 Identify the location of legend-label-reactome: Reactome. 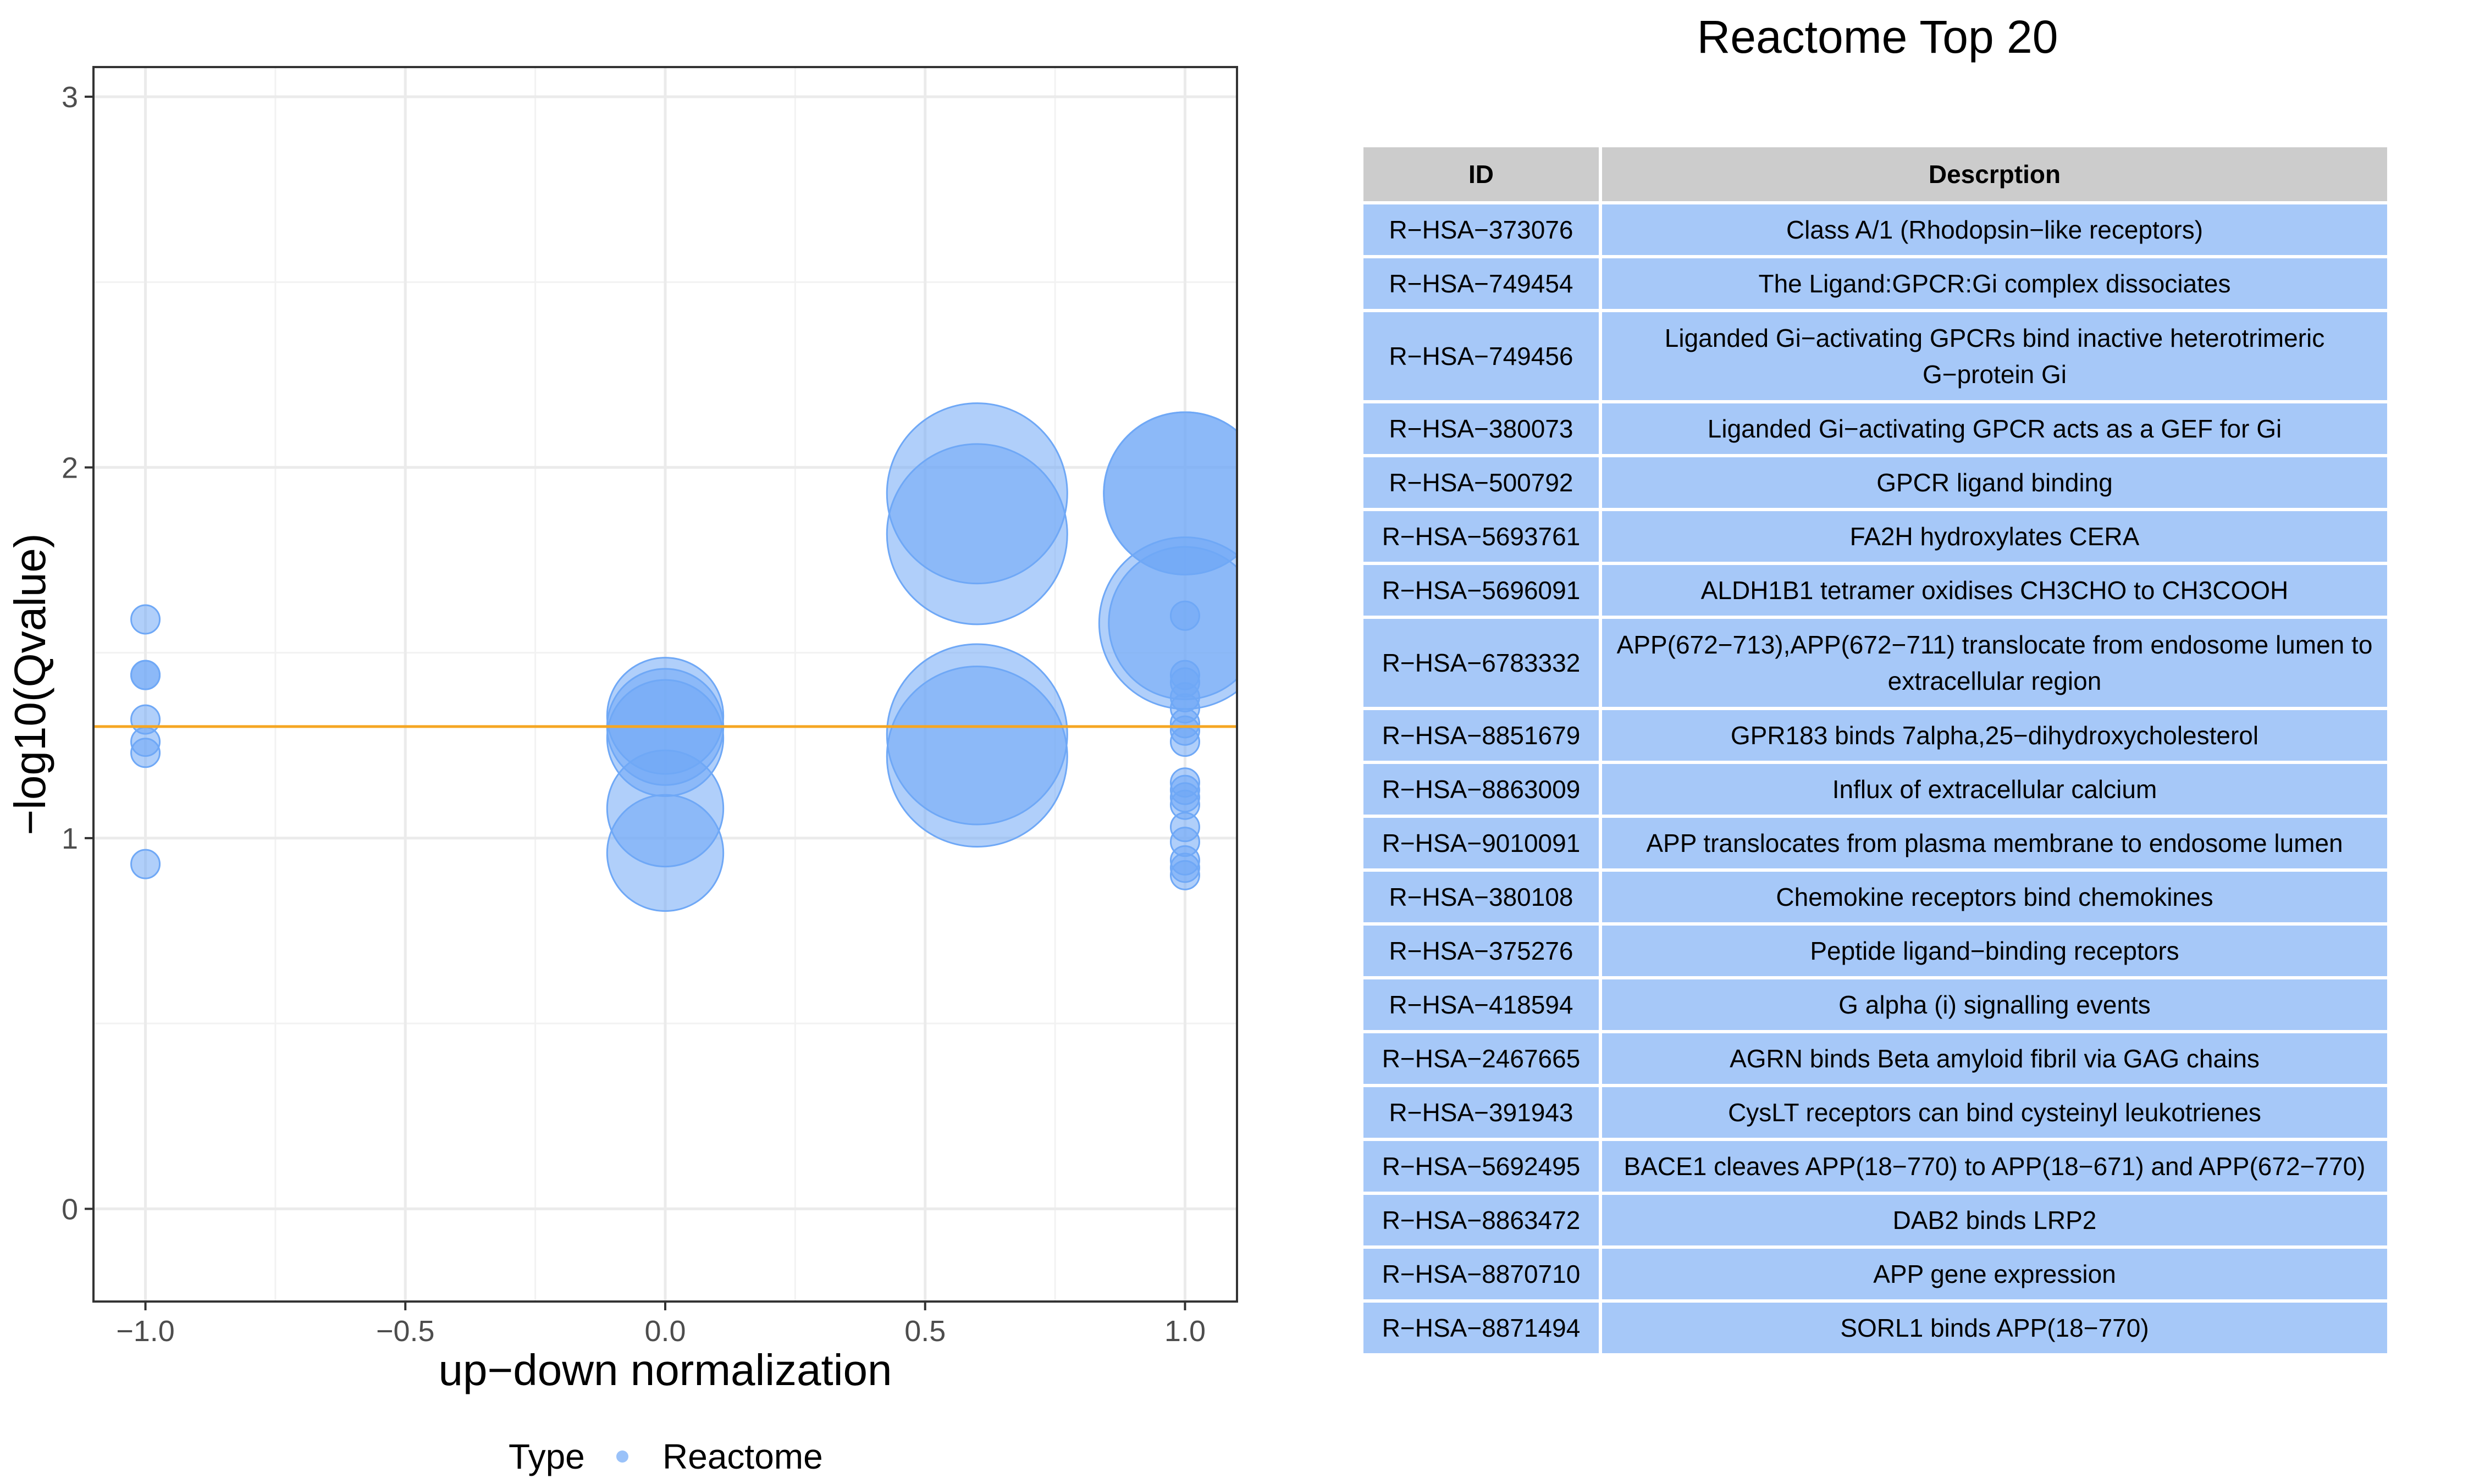
(742, 1456).